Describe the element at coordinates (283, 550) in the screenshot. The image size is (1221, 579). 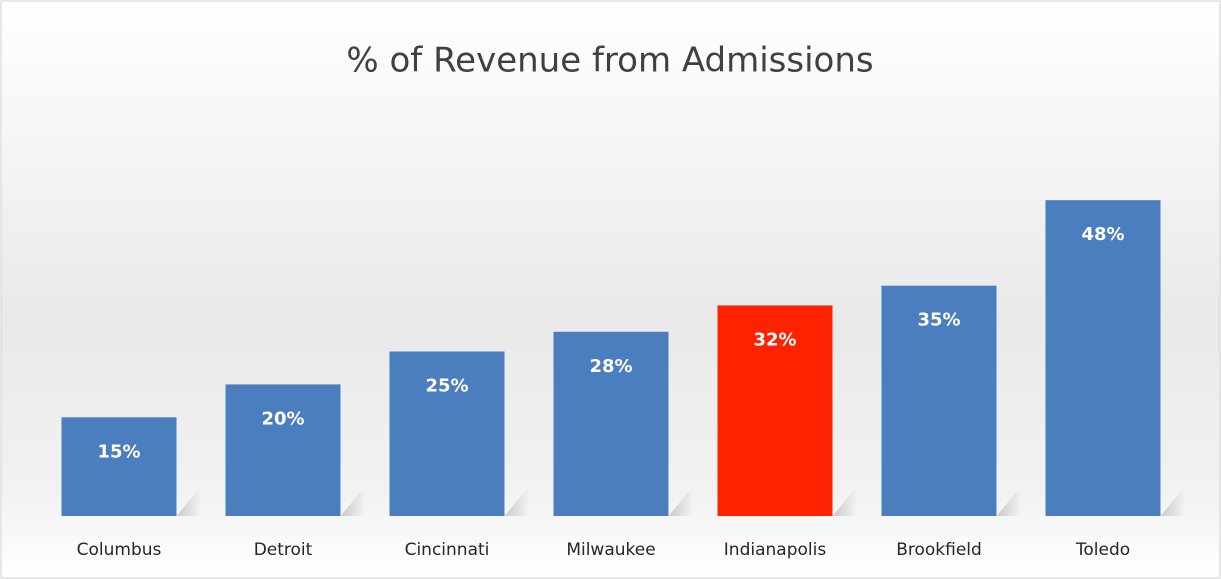
I see `x-tick-label: Detroit` at that location.